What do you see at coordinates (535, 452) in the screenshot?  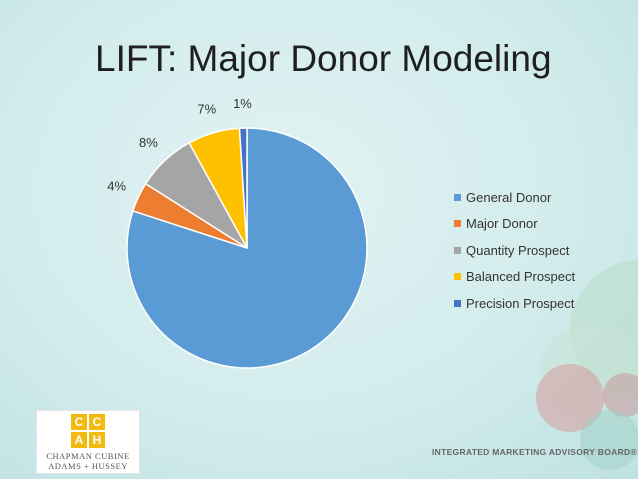 I see `footer-org-name: INTEGRATED MARKETING ADVISORY BOARD®` at bounding box center [535, 452].